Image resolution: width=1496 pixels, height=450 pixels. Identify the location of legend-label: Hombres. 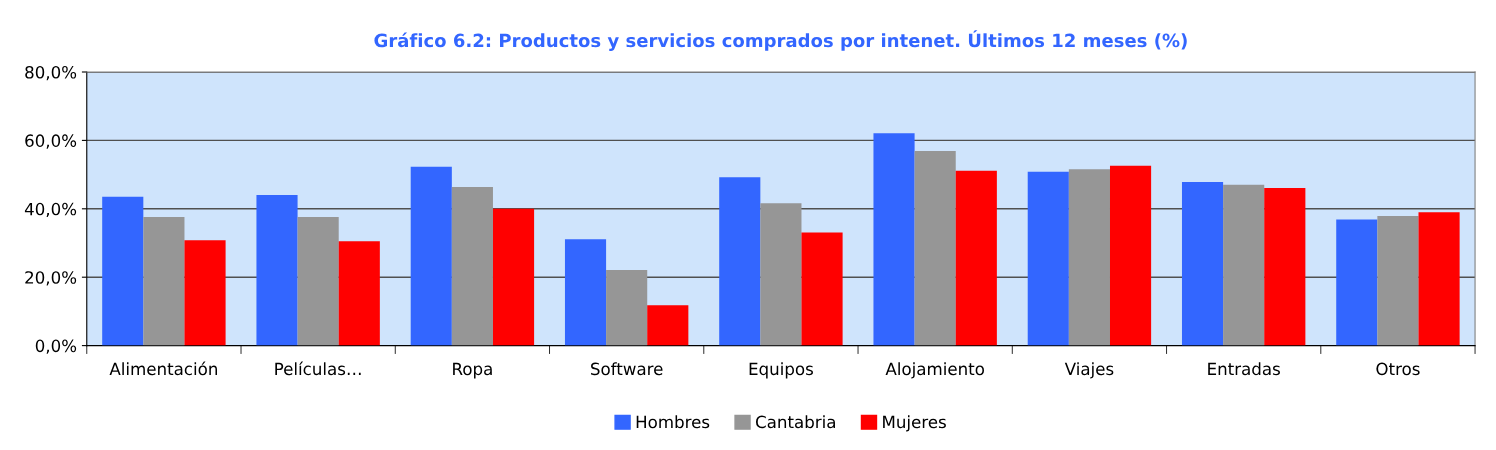
(673, 422).